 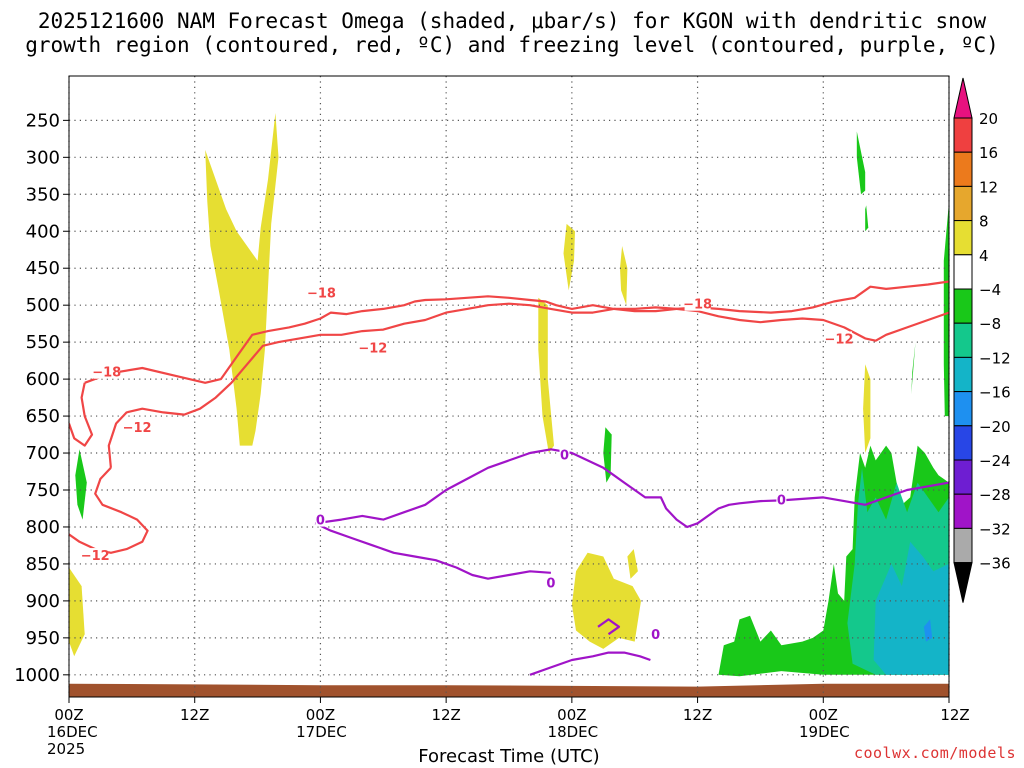 What do you see at coordinates (824, 732) in the screenshot?
I see `x-tick-label: 19DEC` at bounding box center [824, 732].